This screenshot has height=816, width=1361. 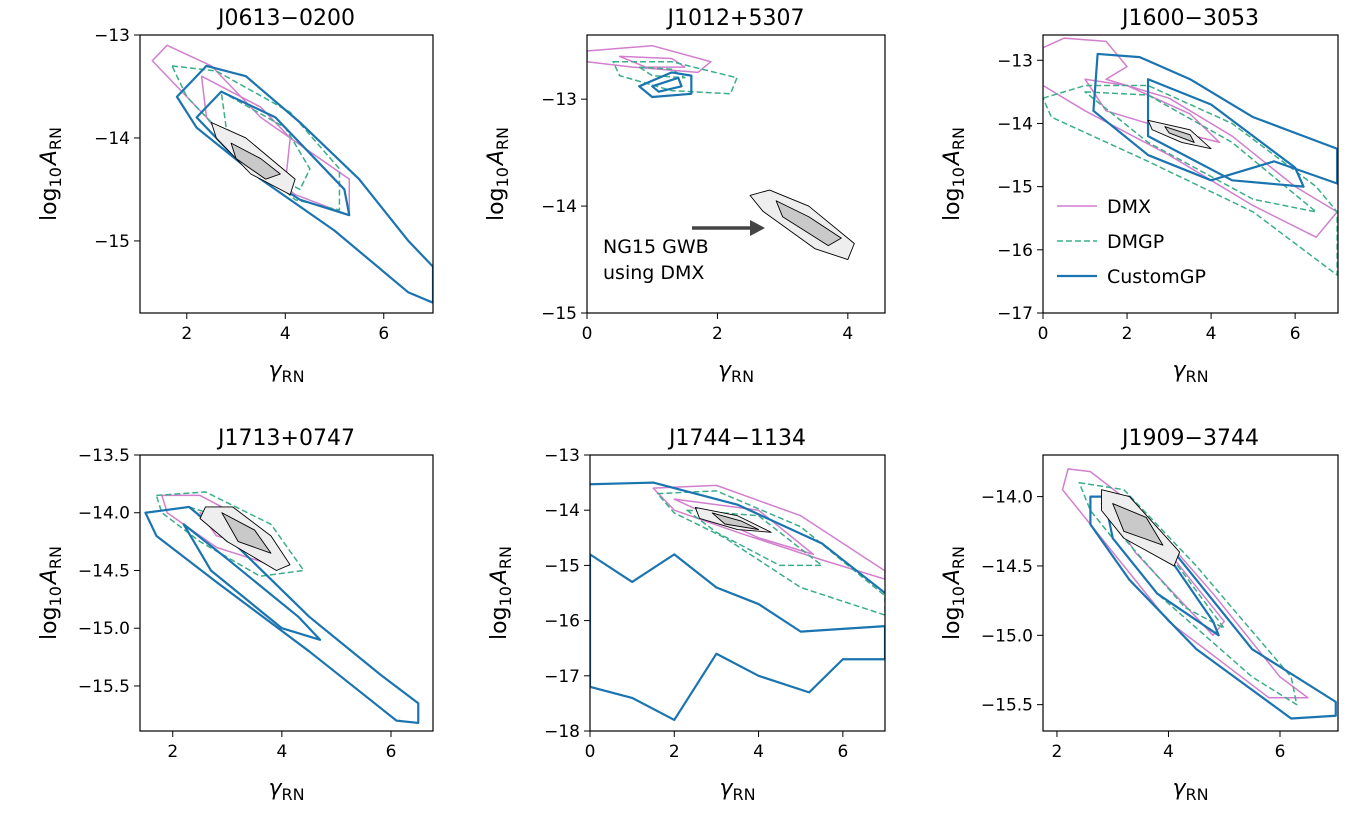 What do you see at coordinates (735, 18) in the screenshot?
I see `panel-title: J1012+5307` at bounding box center [735, 18].